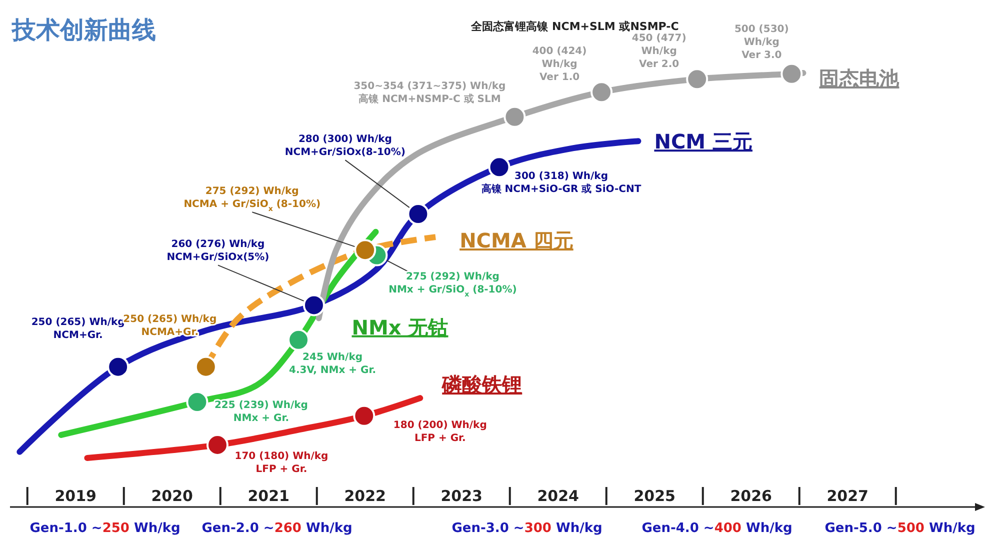  Describe the element at coordinates (172, 496) in the screenshot. I see `x-tick-label: 2020` at that location.